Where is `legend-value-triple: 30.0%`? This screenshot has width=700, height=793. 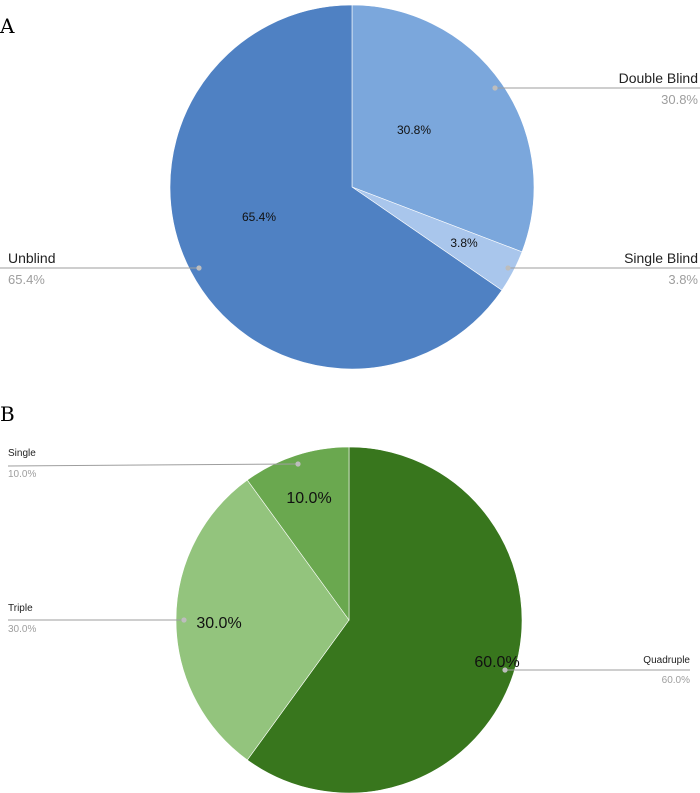 legend-value-triple: 30.0% is located at coordinates (22, 629).